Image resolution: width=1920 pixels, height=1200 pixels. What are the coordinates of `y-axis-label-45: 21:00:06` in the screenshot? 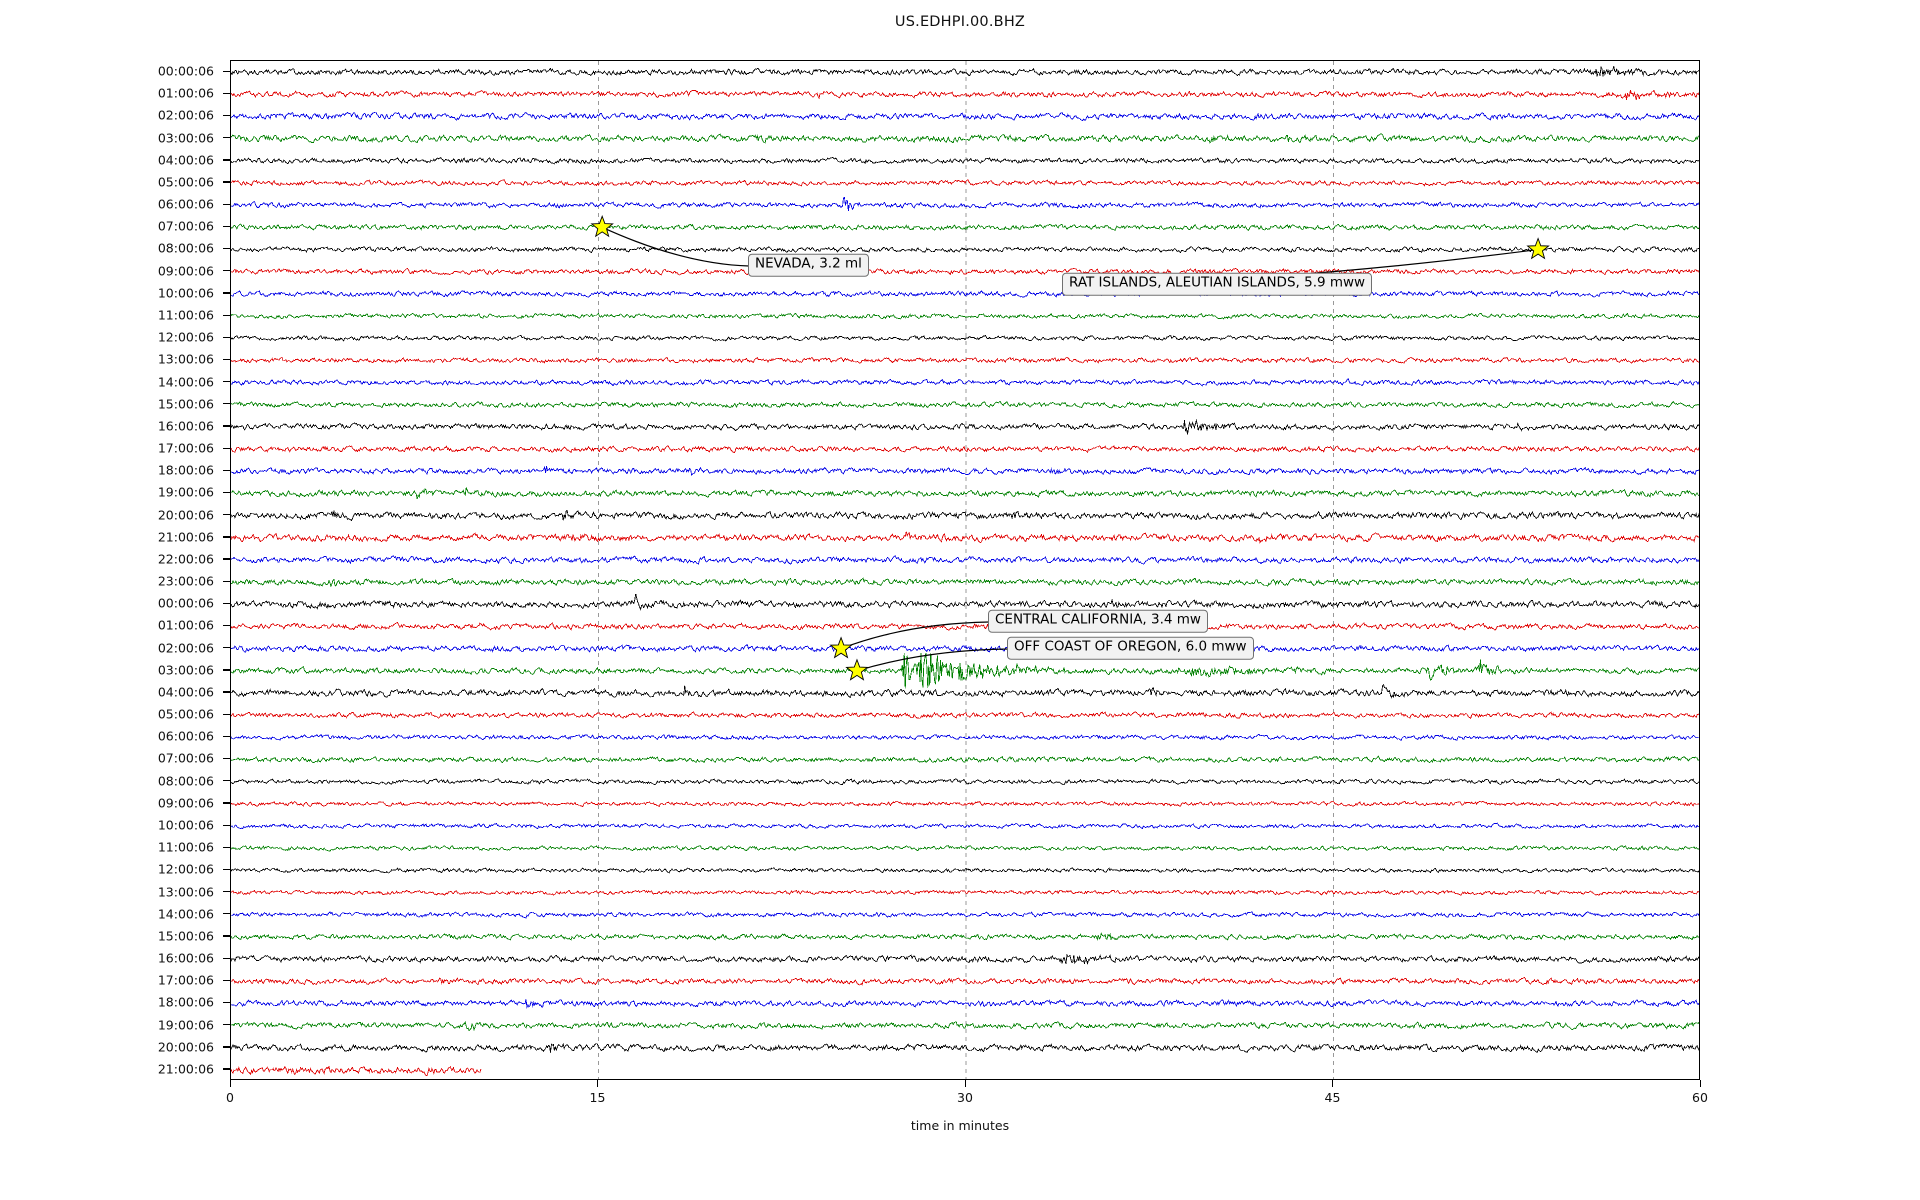 It's located at (185, 1069).